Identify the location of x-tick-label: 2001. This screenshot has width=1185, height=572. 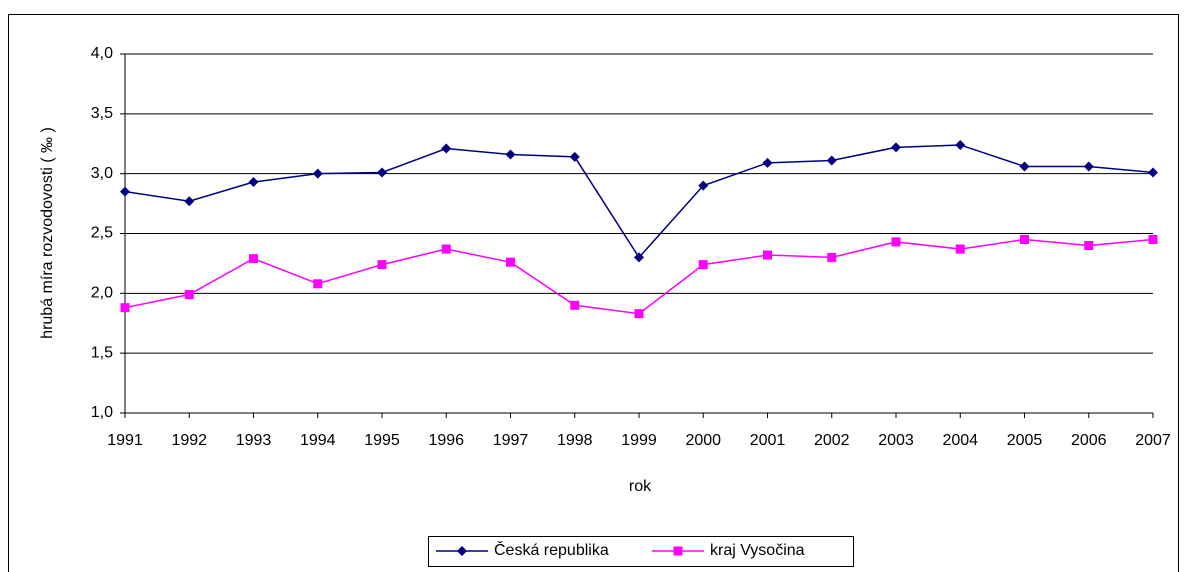
(768, 440).